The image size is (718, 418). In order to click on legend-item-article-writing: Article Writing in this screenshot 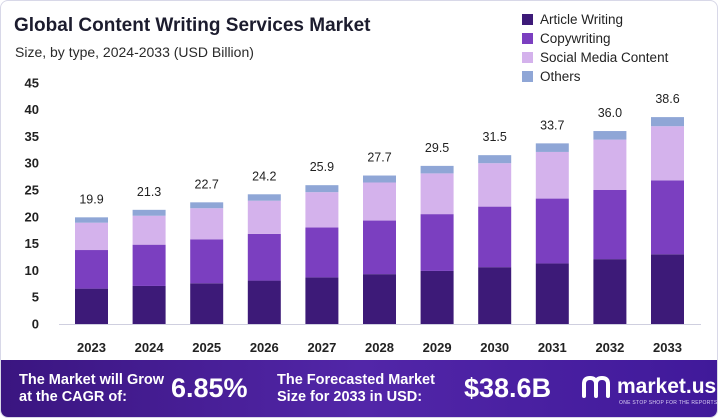, I will do `click(595, 19)`.